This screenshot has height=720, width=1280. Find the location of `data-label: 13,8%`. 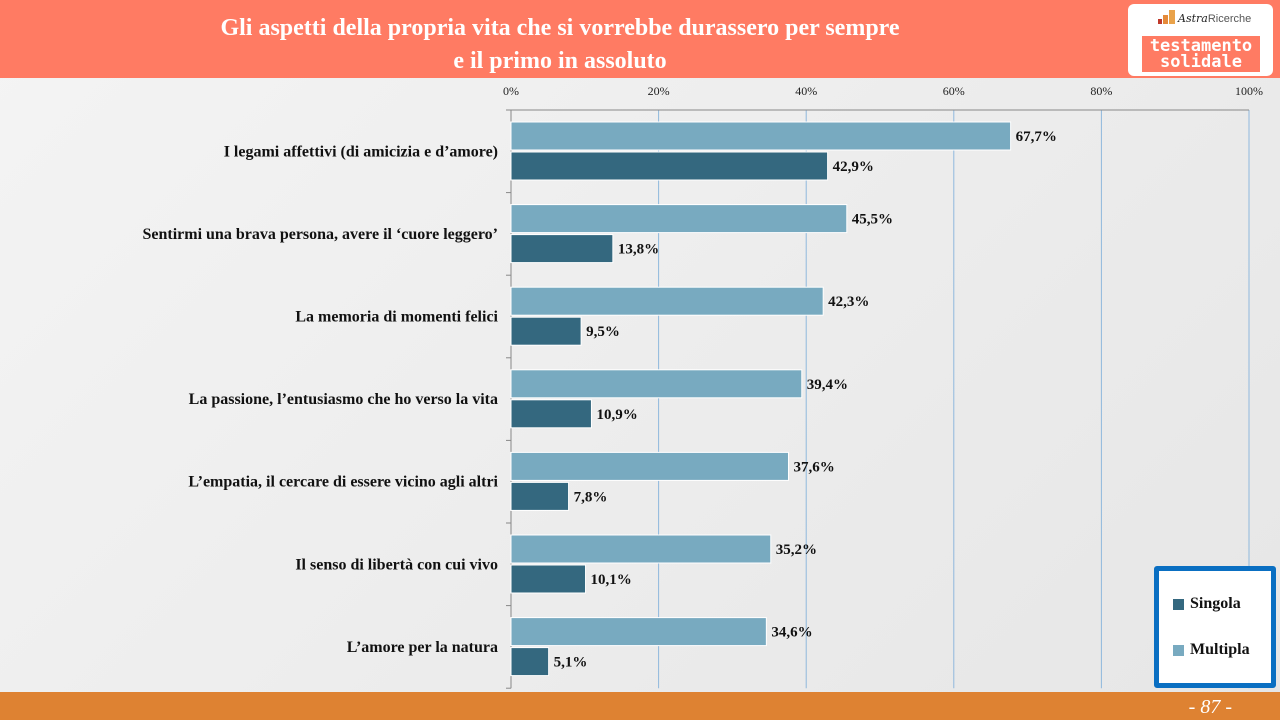

data-label: 13,8% is located at coordinates (638, 250).